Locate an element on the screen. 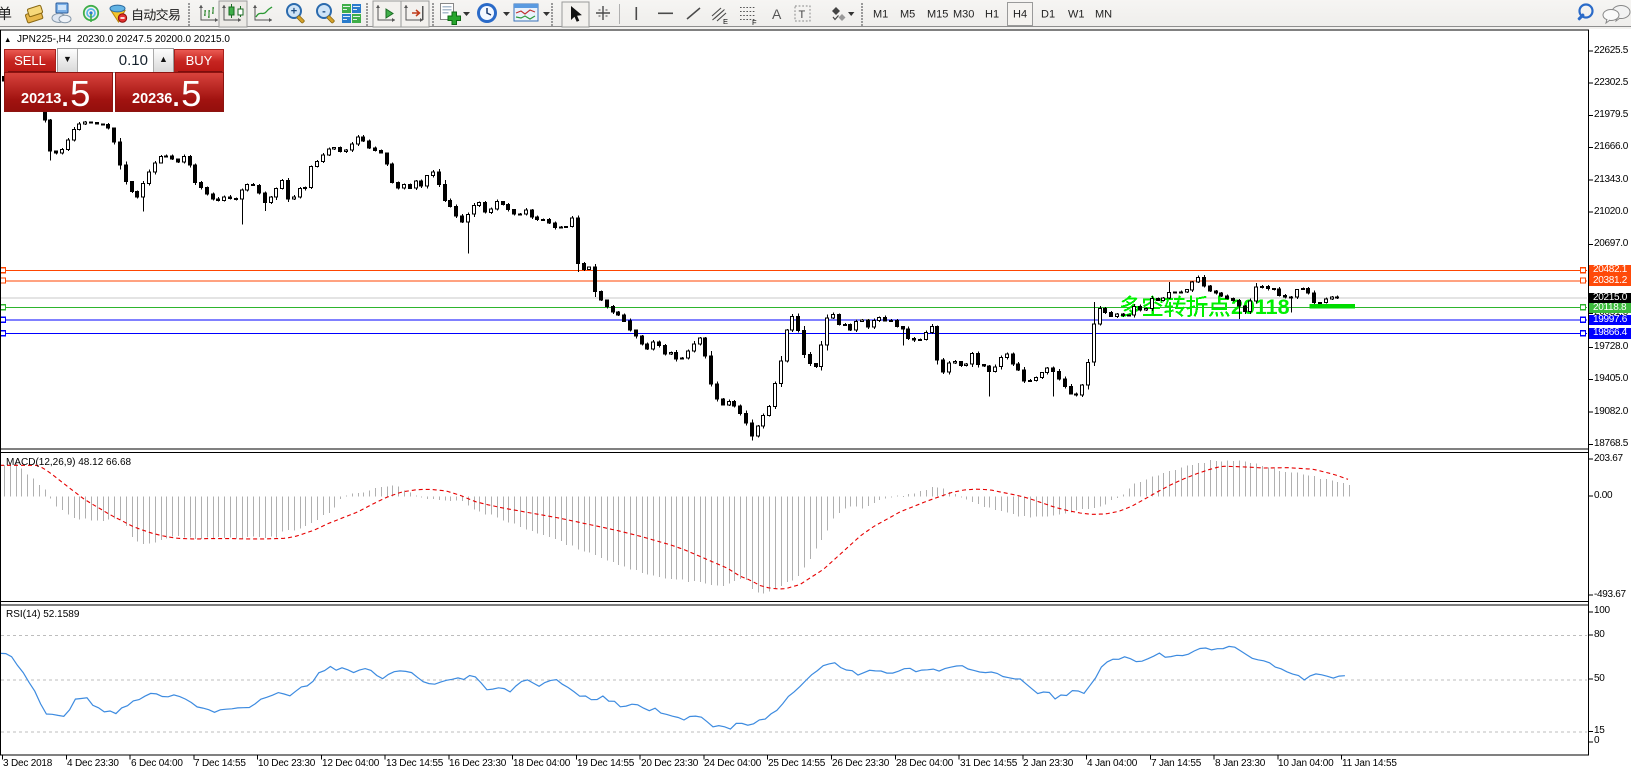  svg-text: D1 is located at coordinates (1048, 15).